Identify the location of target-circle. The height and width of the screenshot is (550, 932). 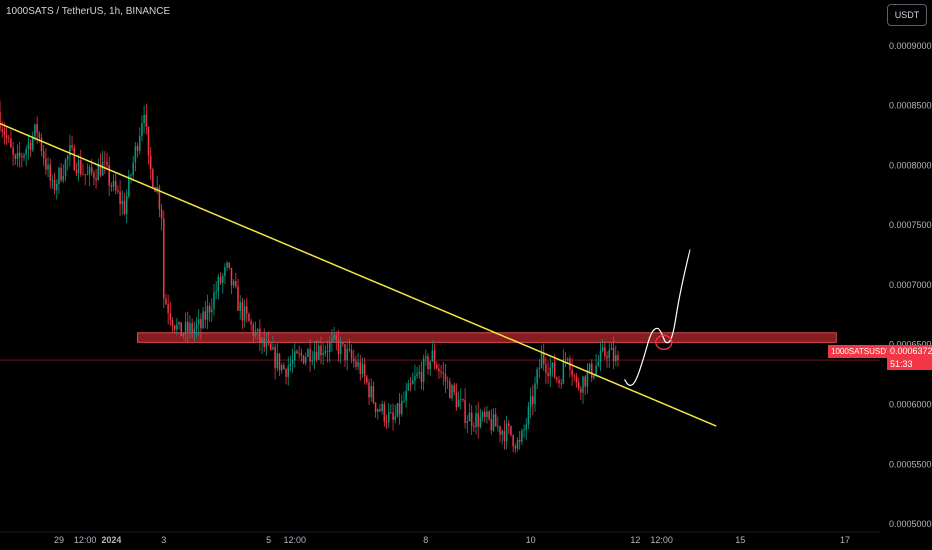
(664, 342).